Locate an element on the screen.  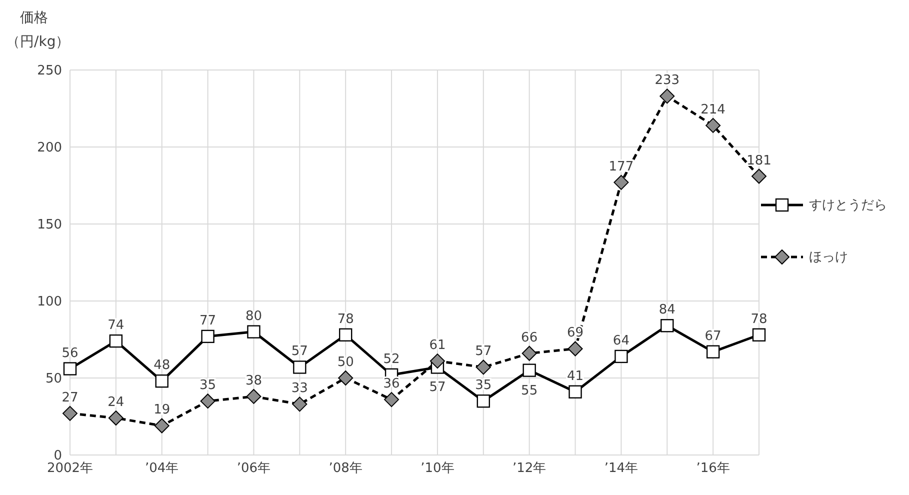
y-tick-label: 0 is located at coordinates (58, 456).